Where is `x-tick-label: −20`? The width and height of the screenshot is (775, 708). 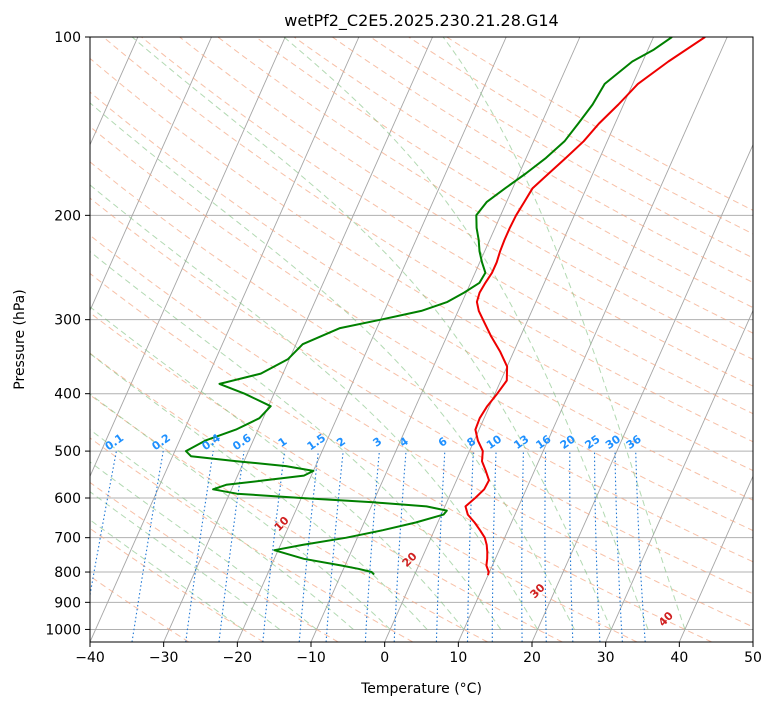 x-tick-label: −20 is located at coordinates (238, 658).